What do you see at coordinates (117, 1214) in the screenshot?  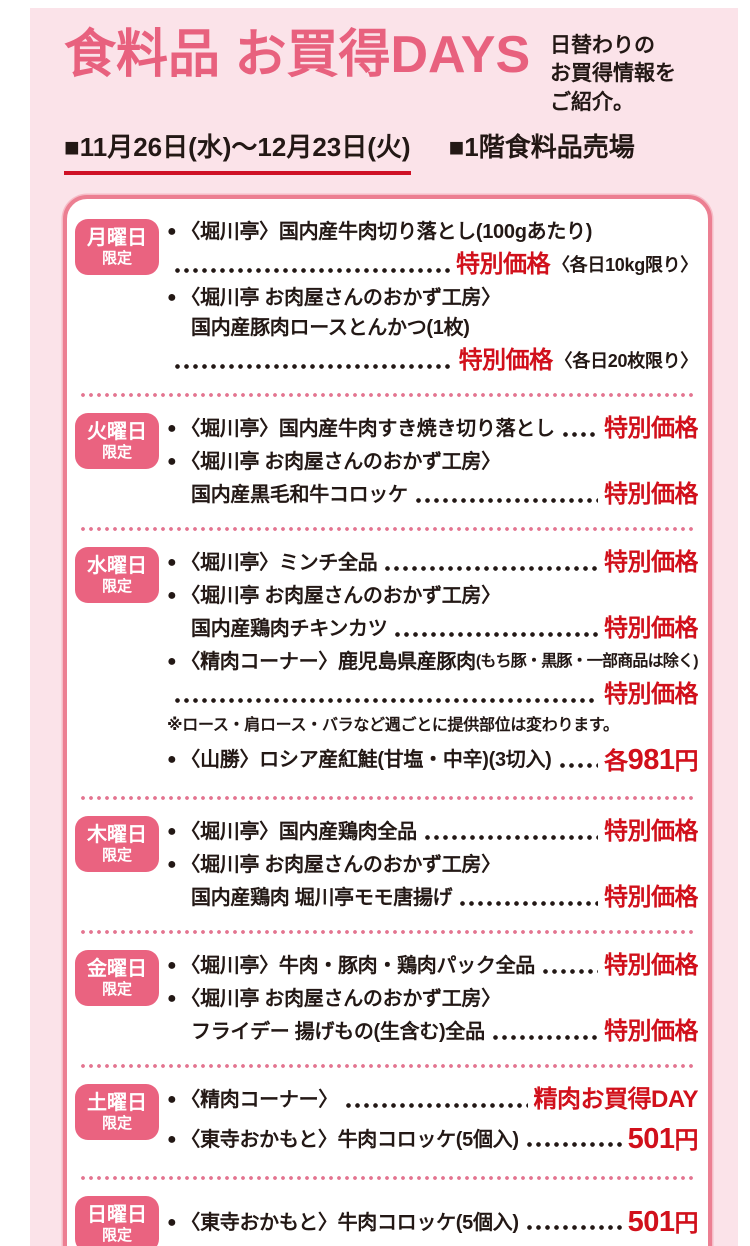 I see `badge-day-label: 日曜日` at bounding box center [117, 1214].